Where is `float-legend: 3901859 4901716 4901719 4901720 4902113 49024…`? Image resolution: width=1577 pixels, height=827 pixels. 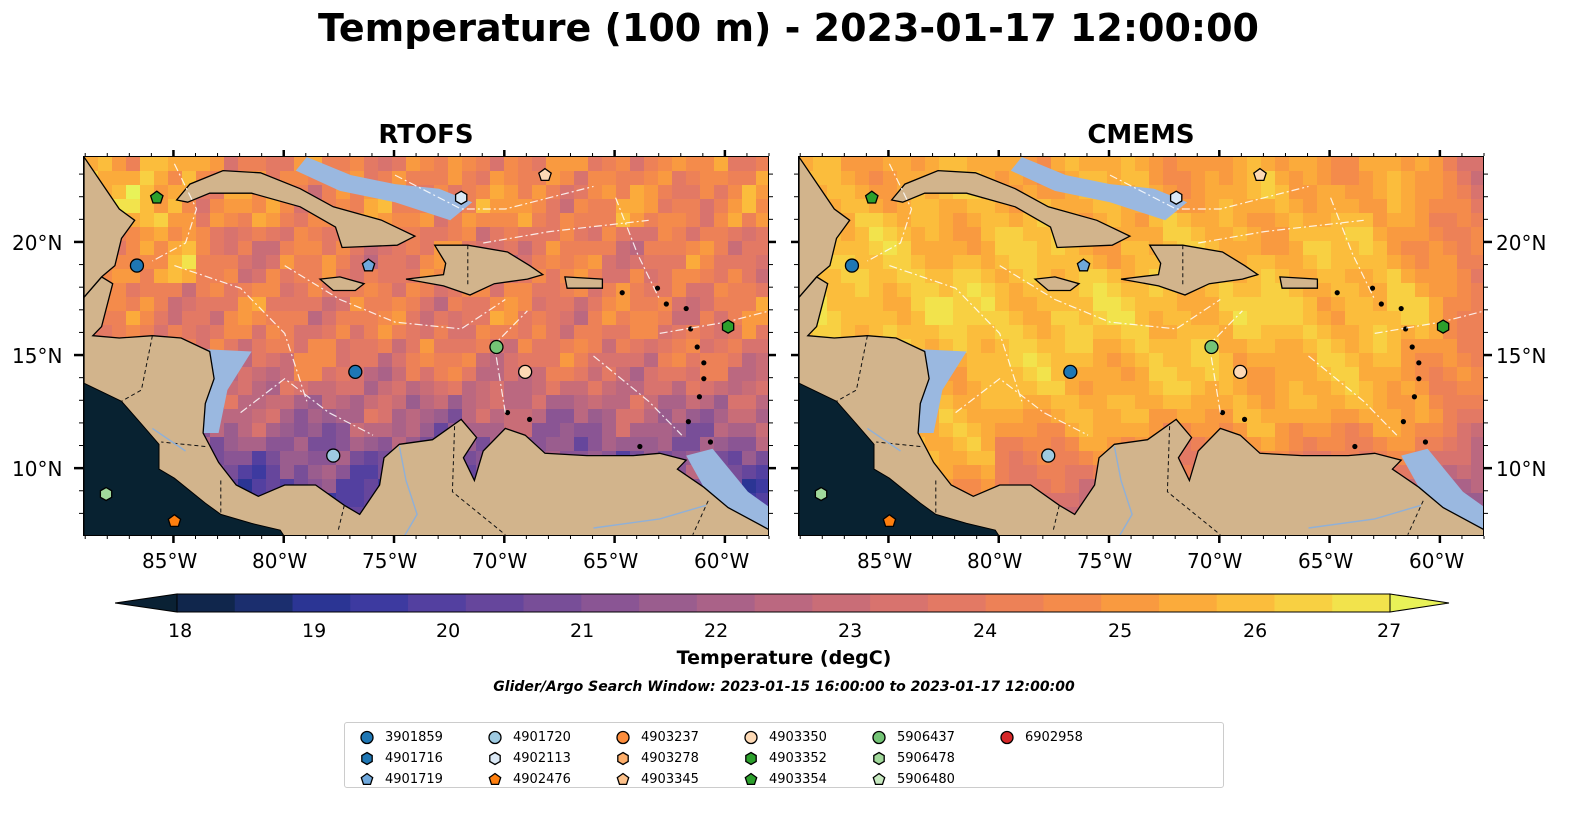 float-legend: 3901859 4901716 4901719 4901720 4902113 49024… is located at coordinates (784, 755).